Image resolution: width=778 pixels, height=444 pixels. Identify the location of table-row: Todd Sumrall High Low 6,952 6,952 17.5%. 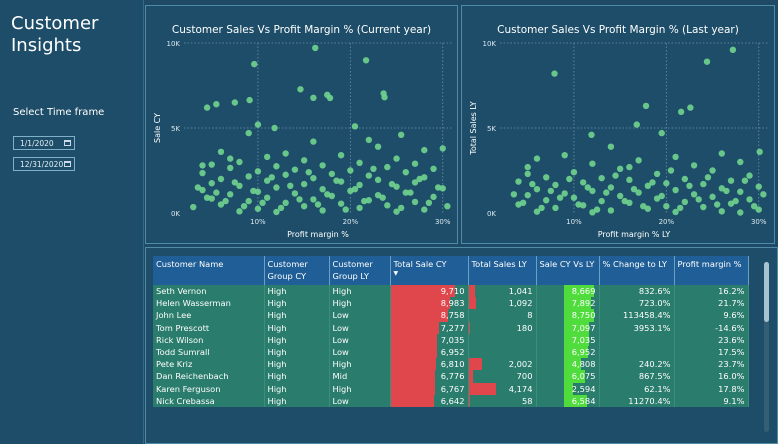
(451, 352).